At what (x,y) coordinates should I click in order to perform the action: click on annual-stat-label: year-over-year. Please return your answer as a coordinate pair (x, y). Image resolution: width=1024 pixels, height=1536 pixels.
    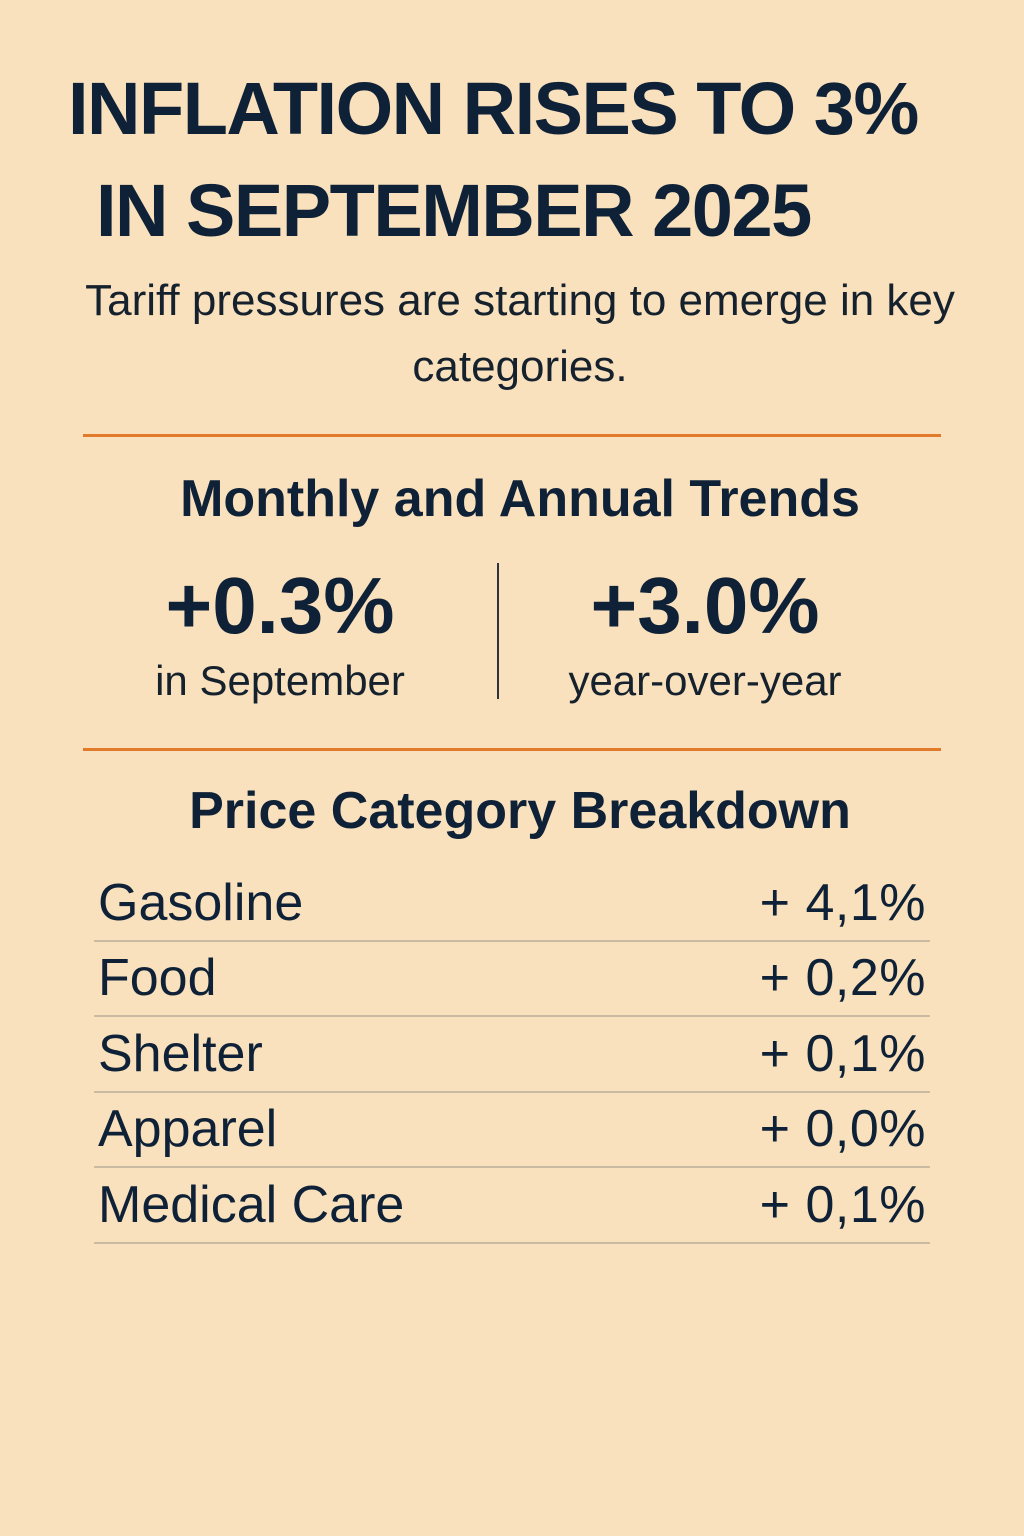
    Looking at the image, I should click on (705, 680).